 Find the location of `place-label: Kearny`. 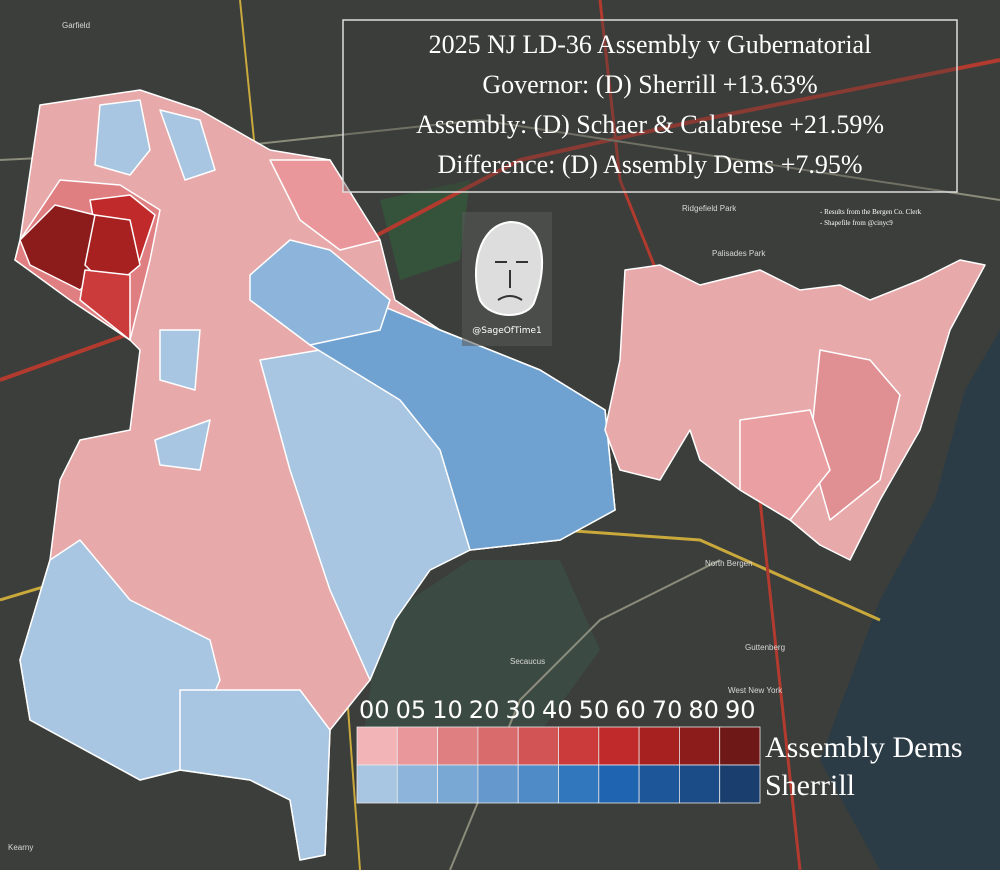

place-label: Kearny is located at coordinates (20, 847).